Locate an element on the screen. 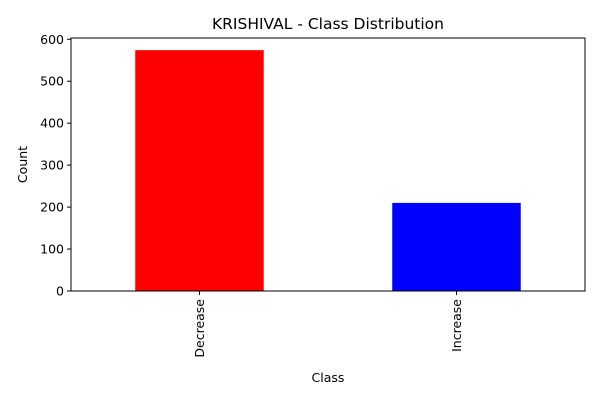  x-axis-ticks: Decrease Increase is located at coordinates (328, 324).